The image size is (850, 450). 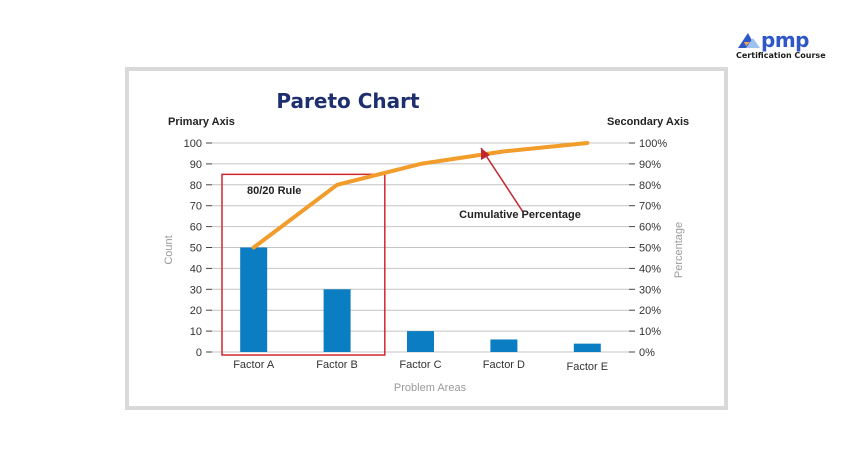 I want to click on annotation-arrowhead, so click(x=485, y=154).